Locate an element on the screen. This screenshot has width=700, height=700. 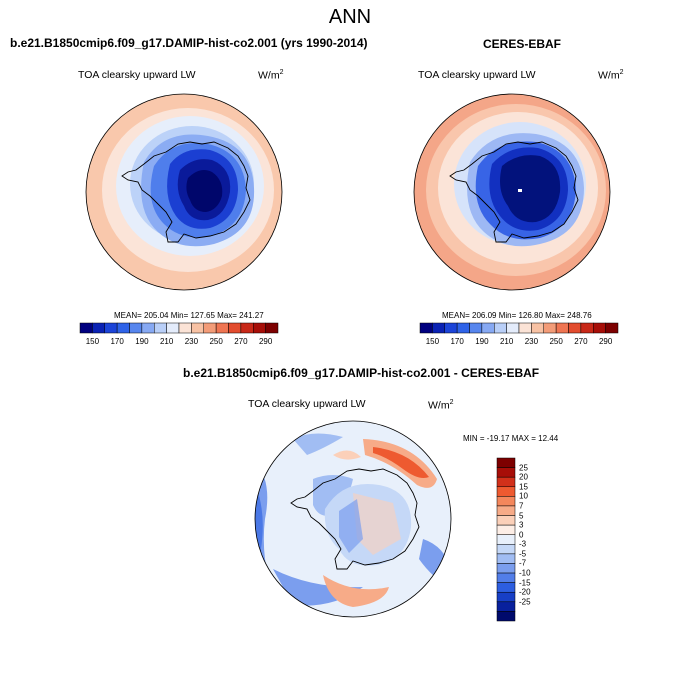
colorbar-tick-label: 10 is located at coordinates (523, 496).